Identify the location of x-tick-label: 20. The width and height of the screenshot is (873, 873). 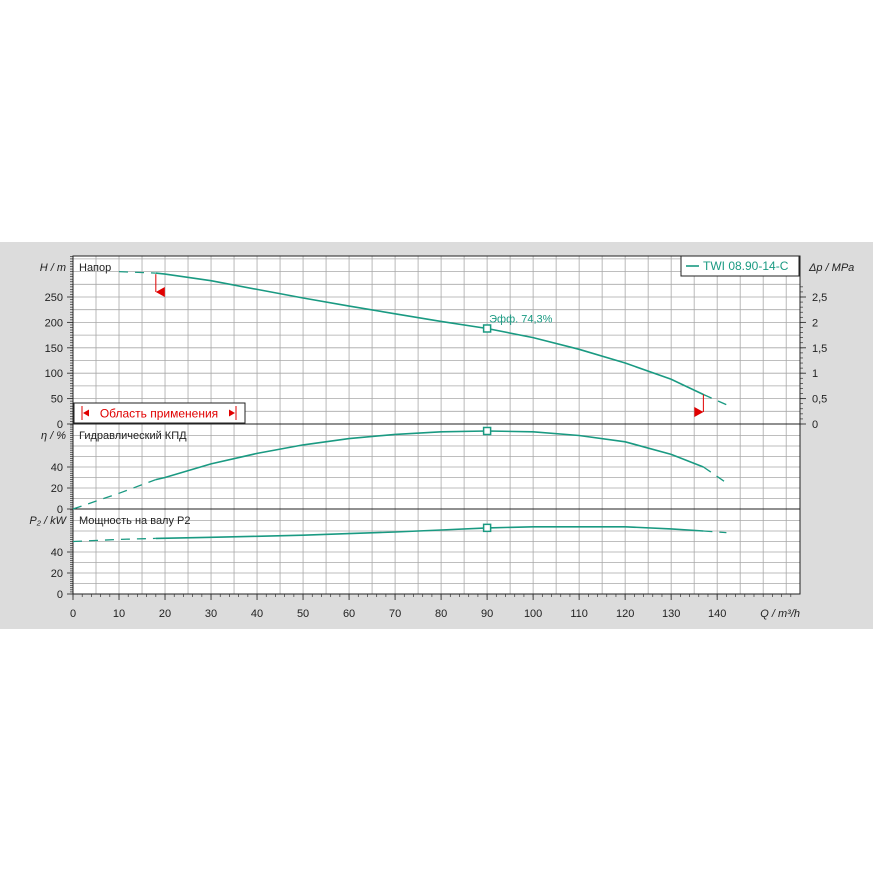
(165, 614).